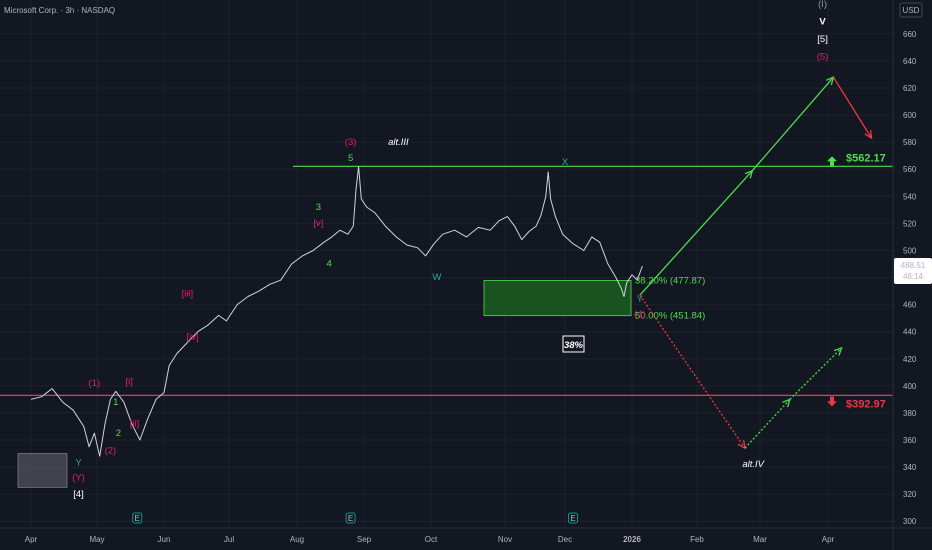 The width and height of the screenshot is (932, 550). Describe the element at coordinates (866, 158) in the screenshot. I see `level-label-green: $562.17` at that location.